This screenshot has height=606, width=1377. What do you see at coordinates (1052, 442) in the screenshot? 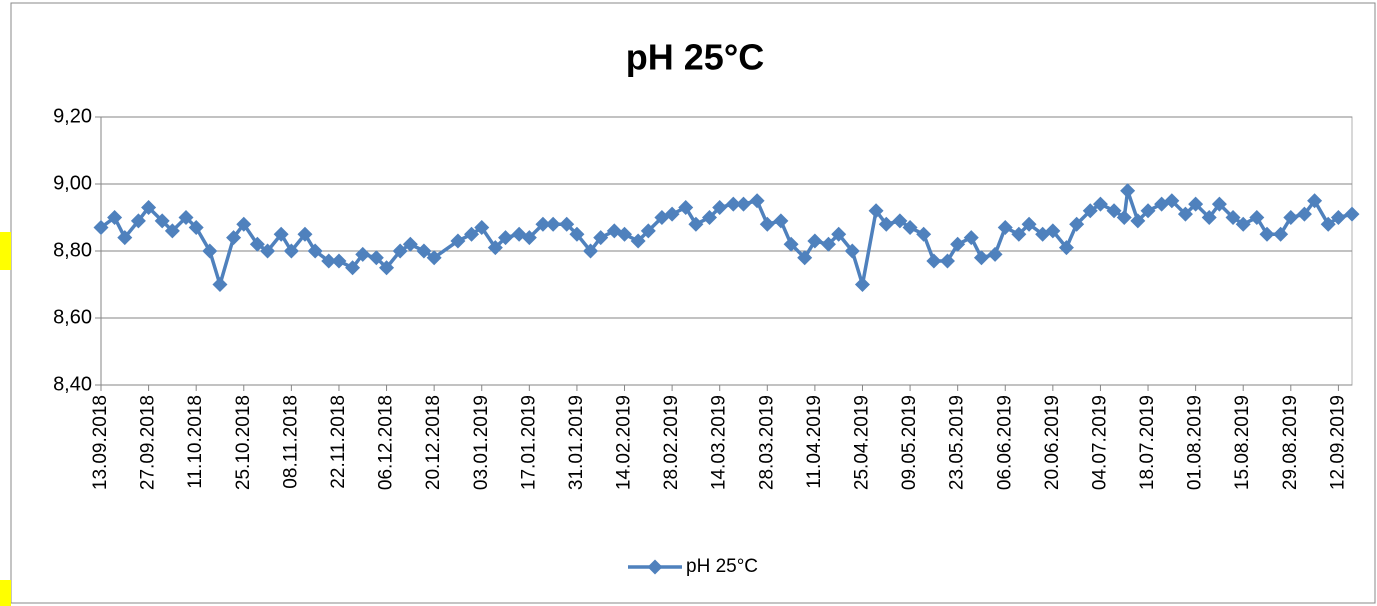
I see `x-tick-label: 20.06.2019` at bounding box center [1052, 442].